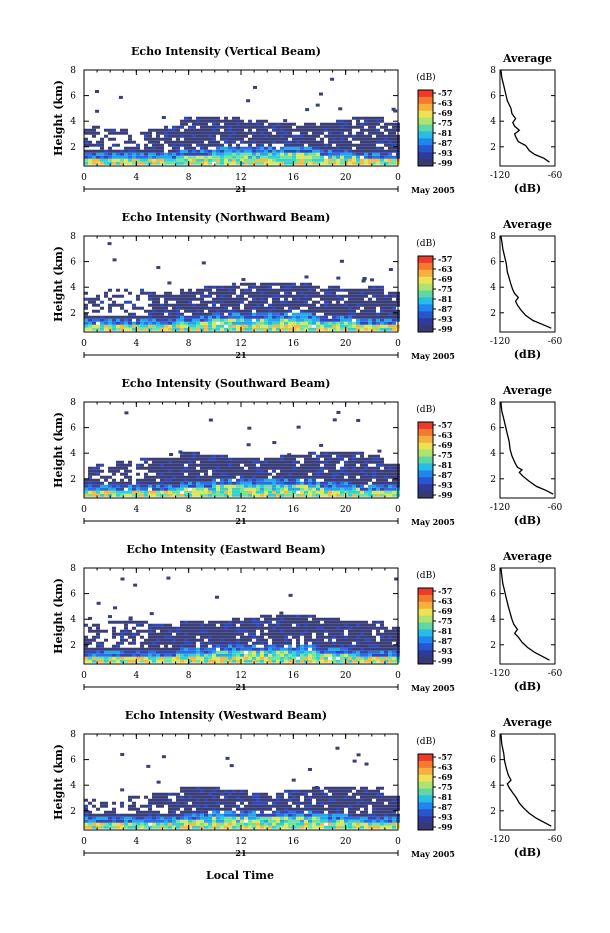 The height and width of the screenshot is (933, 610). What do you see at coordinates (189, 676) in the screenshot?
I see `x-tick-label: 8` at bounding box center [189, 676].